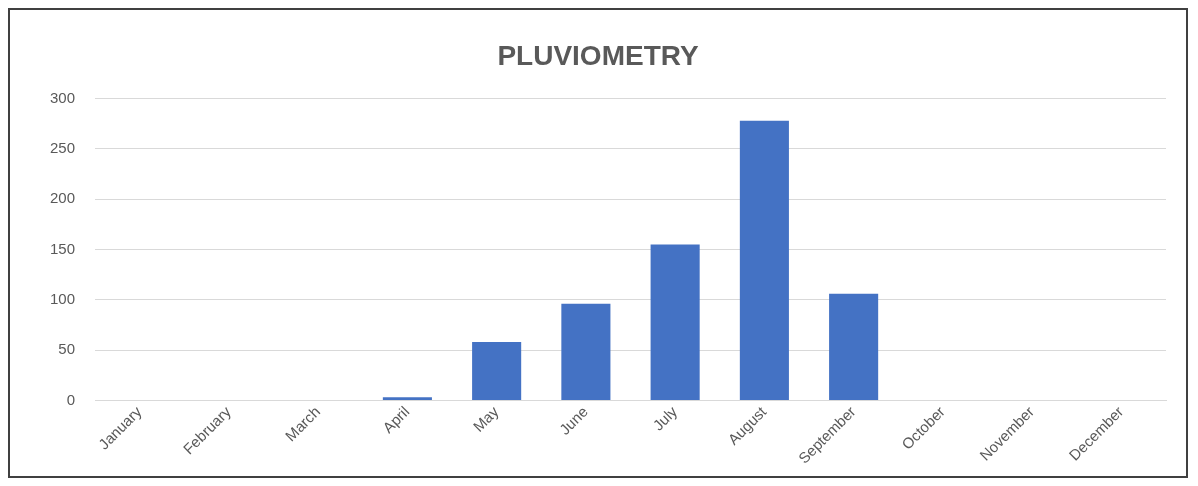 Image resolution: width=1198 pixels, height=486 pixels. Describe the element at coordinates (486, 418) in the screenshot. I see `x-tick-label: May` at that location.